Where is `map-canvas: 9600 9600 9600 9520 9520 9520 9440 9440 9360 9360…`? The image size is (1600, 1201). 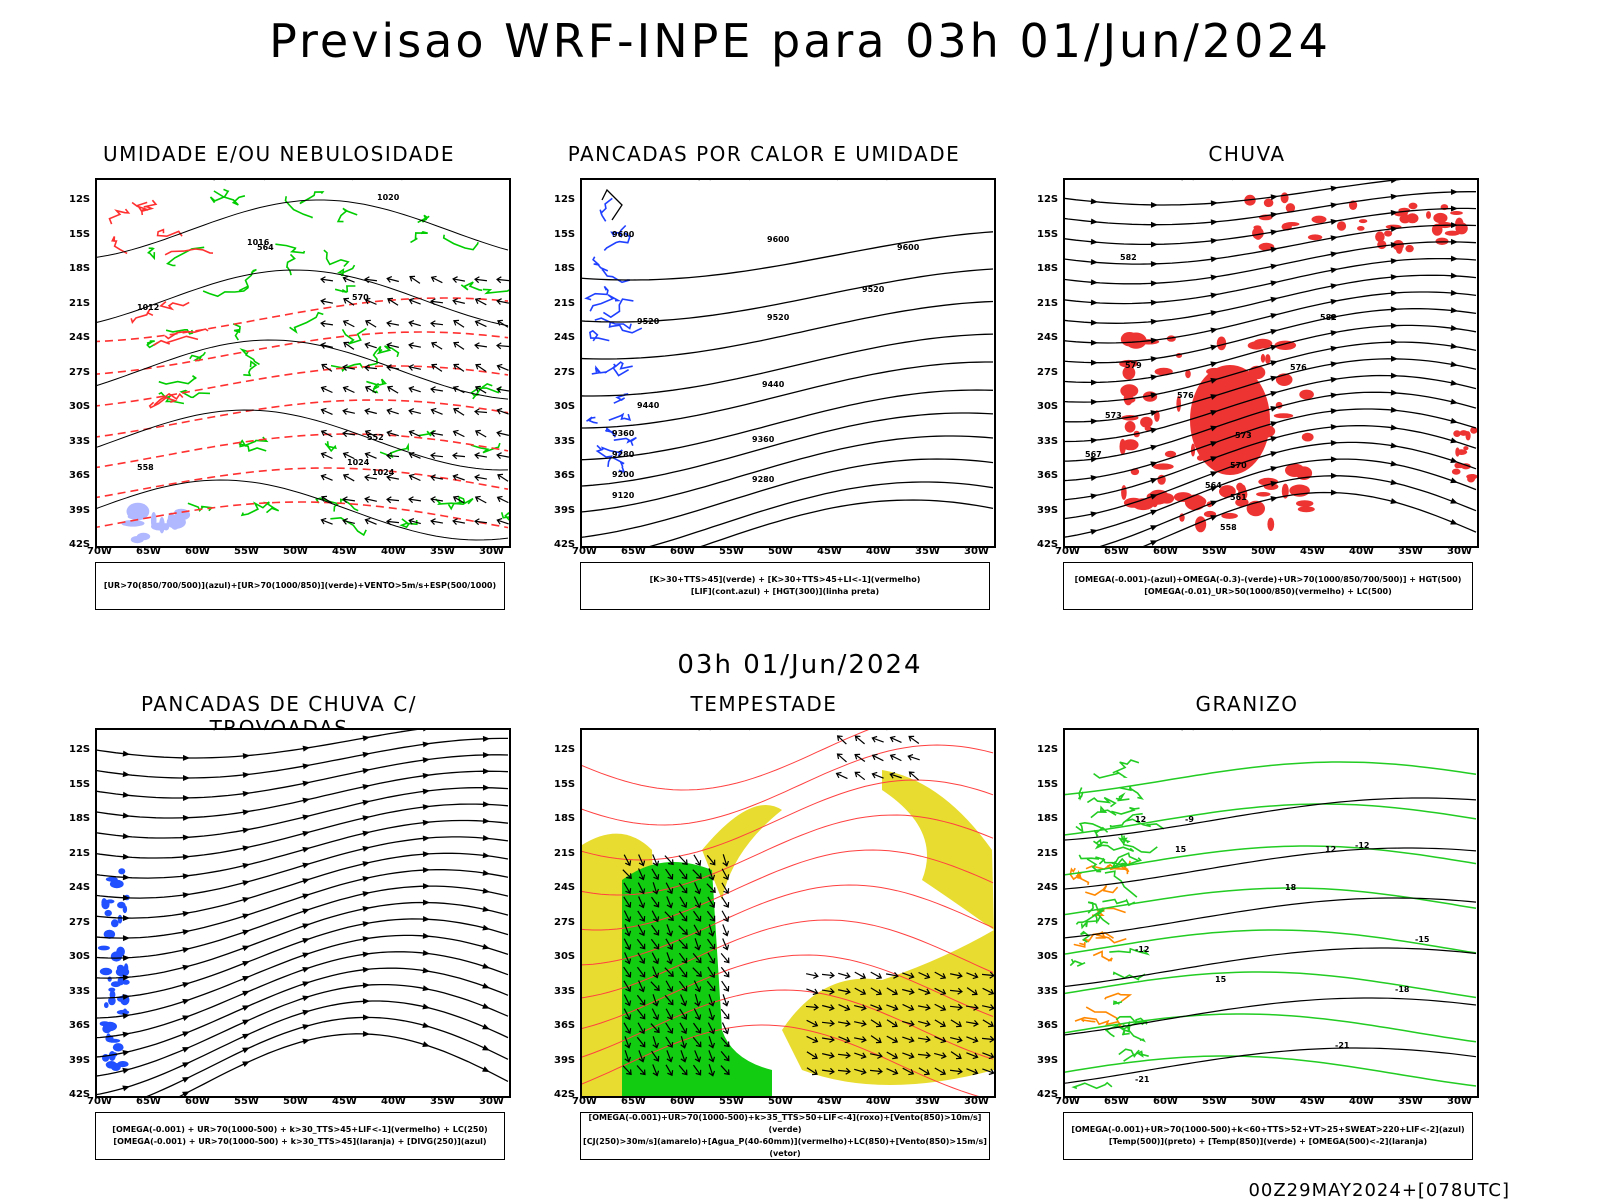 map-canvas: 9600 9600 9600 9520 9520 9520 9440 9440 9360 9360… is located at coordinates (788, 363).